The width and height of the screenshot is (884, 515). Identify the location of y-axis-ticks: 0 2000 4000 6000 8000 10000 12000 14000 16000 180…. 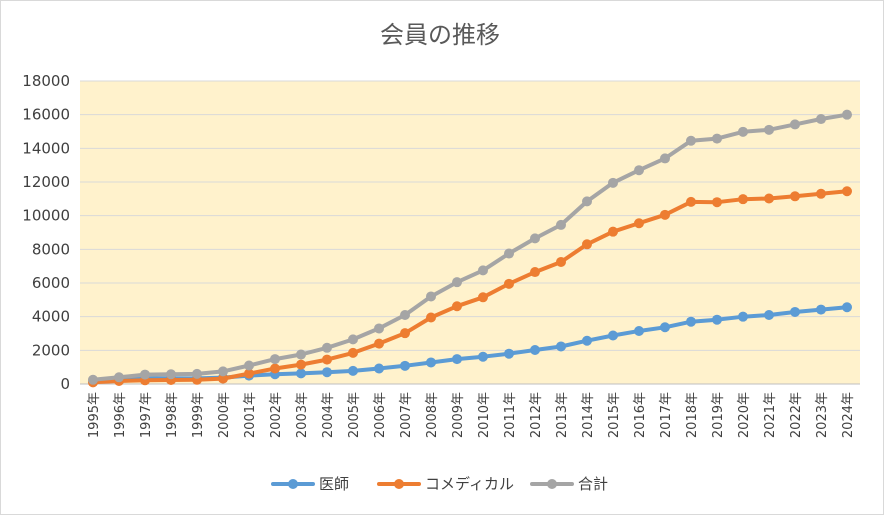
(46, 232).